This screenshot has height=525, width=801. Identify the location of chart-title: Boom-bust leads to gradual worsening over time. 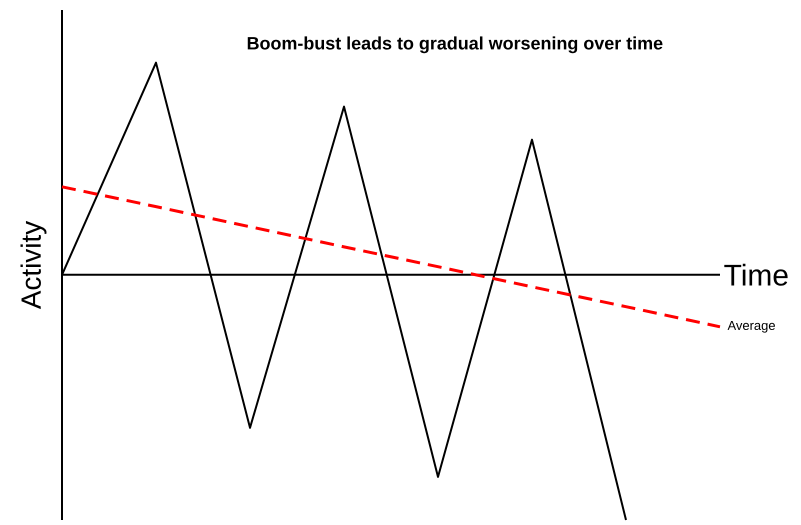
(455, 45).